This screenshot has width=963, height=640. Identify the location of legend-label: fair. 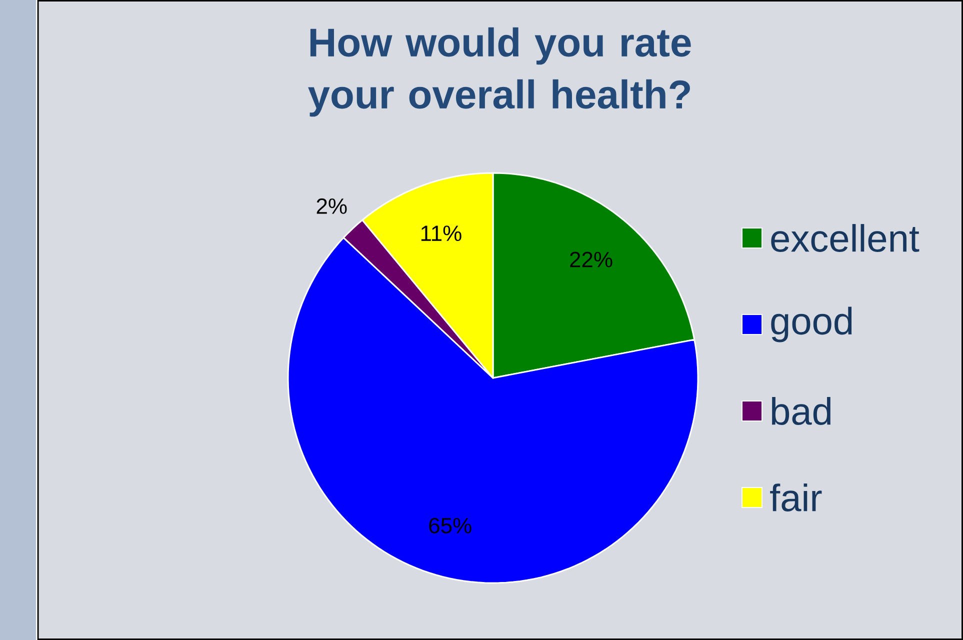
(796, 498).